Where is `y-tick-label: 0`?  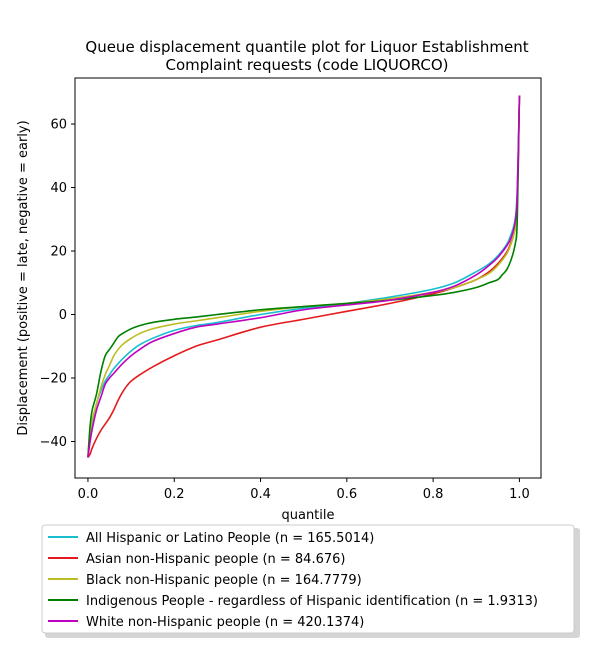
y-tick-label: 0 is located at coordinates (63, 315).